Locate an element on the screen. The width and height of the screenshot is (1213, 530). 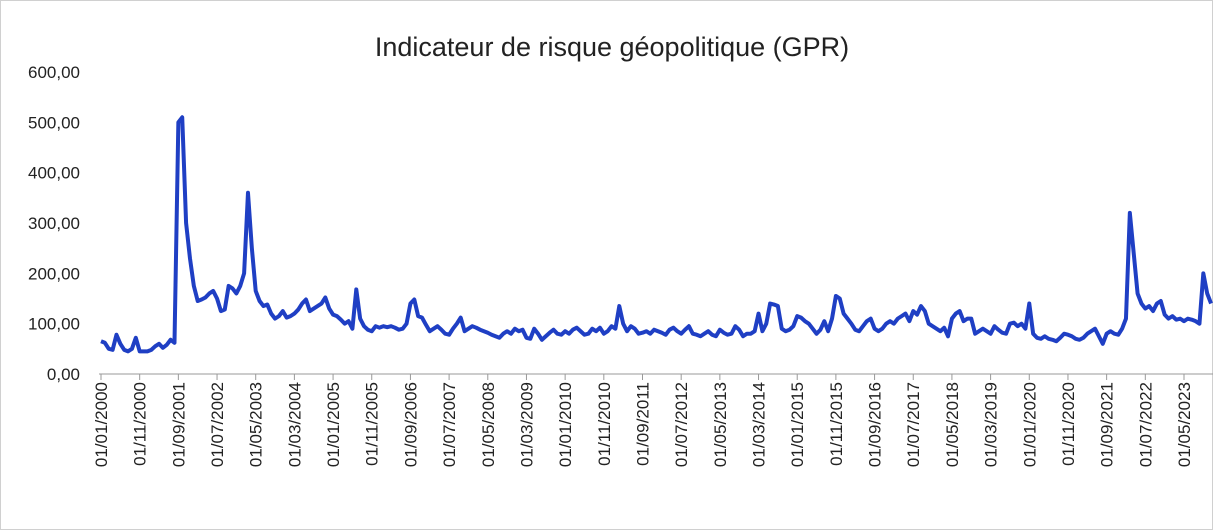
x-tick-label: 01/05/2003 is located at coordinates (256, 424).